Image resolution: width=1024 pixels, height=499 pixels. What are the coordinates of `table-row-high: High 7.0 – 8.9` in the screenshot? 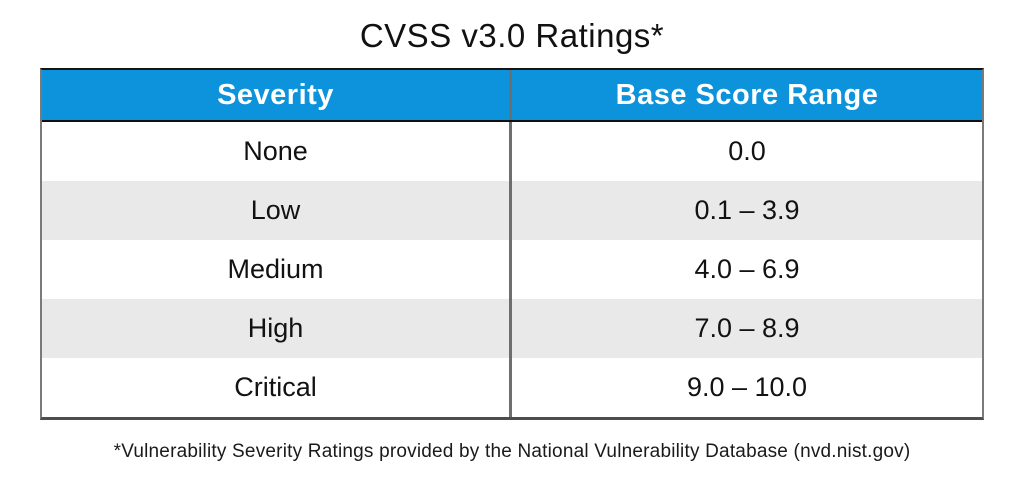 It's located at (512, 328).